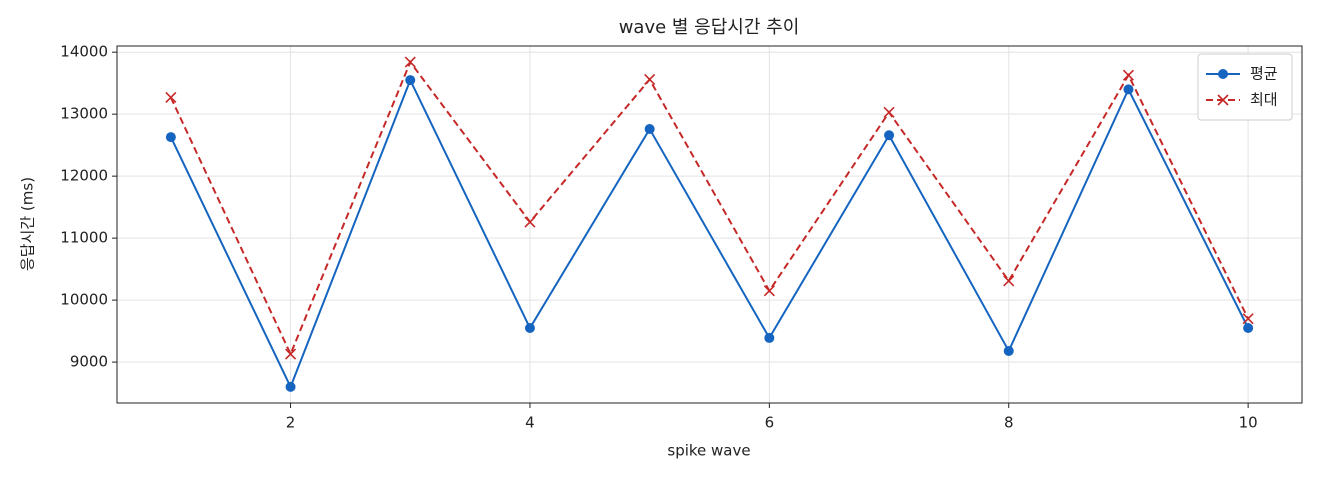  I want to click on y-tick-label: 12000, so click(84, 176).